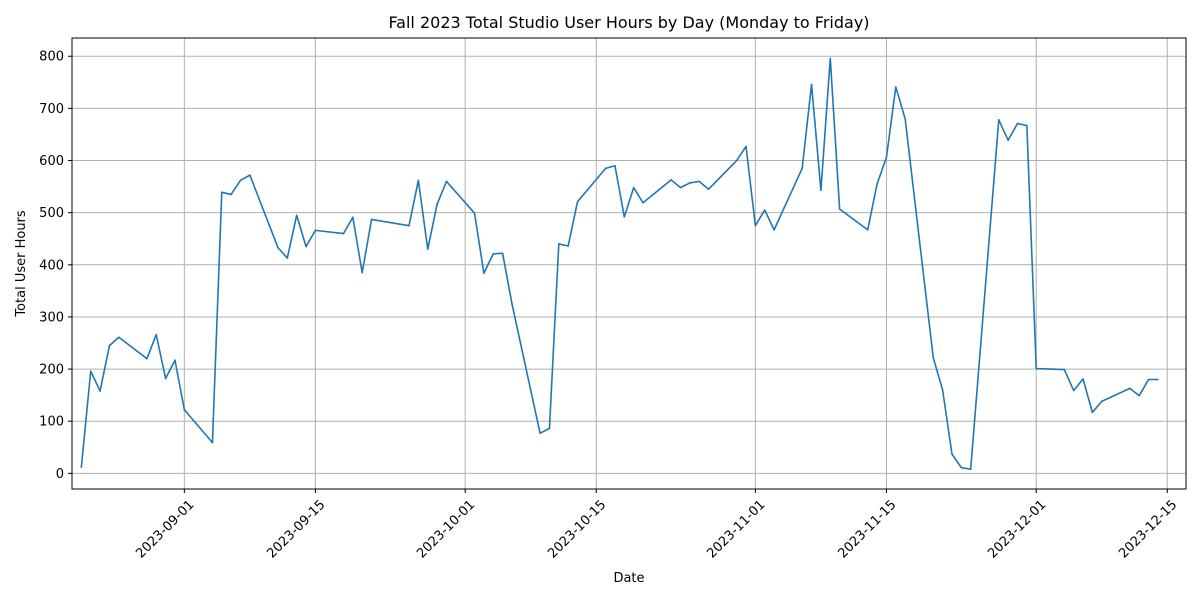 Image resolution: width=1200 pixels, height=600 pixels. Describe the element at coordinates (51, 109) in the screenshot. I see `y-tick-label: 700` at that location.